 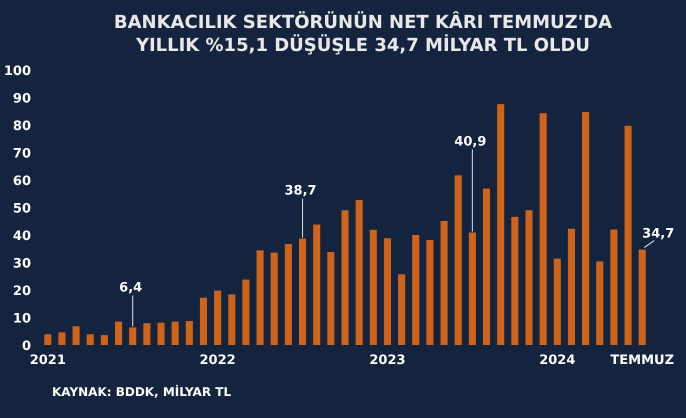 What do you see at coordinates (387, 360) in the screenshot?
I see `x-tick-label: 2023` at bounding box center [387, 360].